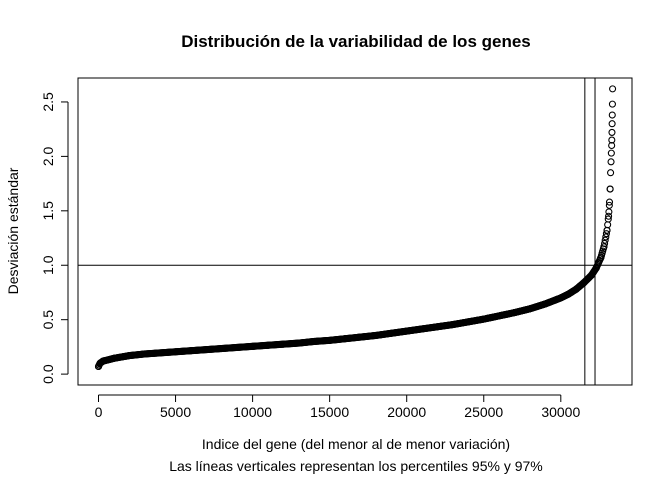 The height and width of the screenshot is (480, 672). Describe the element at coordinates (48, 211) in the screenshot. I see `y-tick-label: 1.5` at that location.